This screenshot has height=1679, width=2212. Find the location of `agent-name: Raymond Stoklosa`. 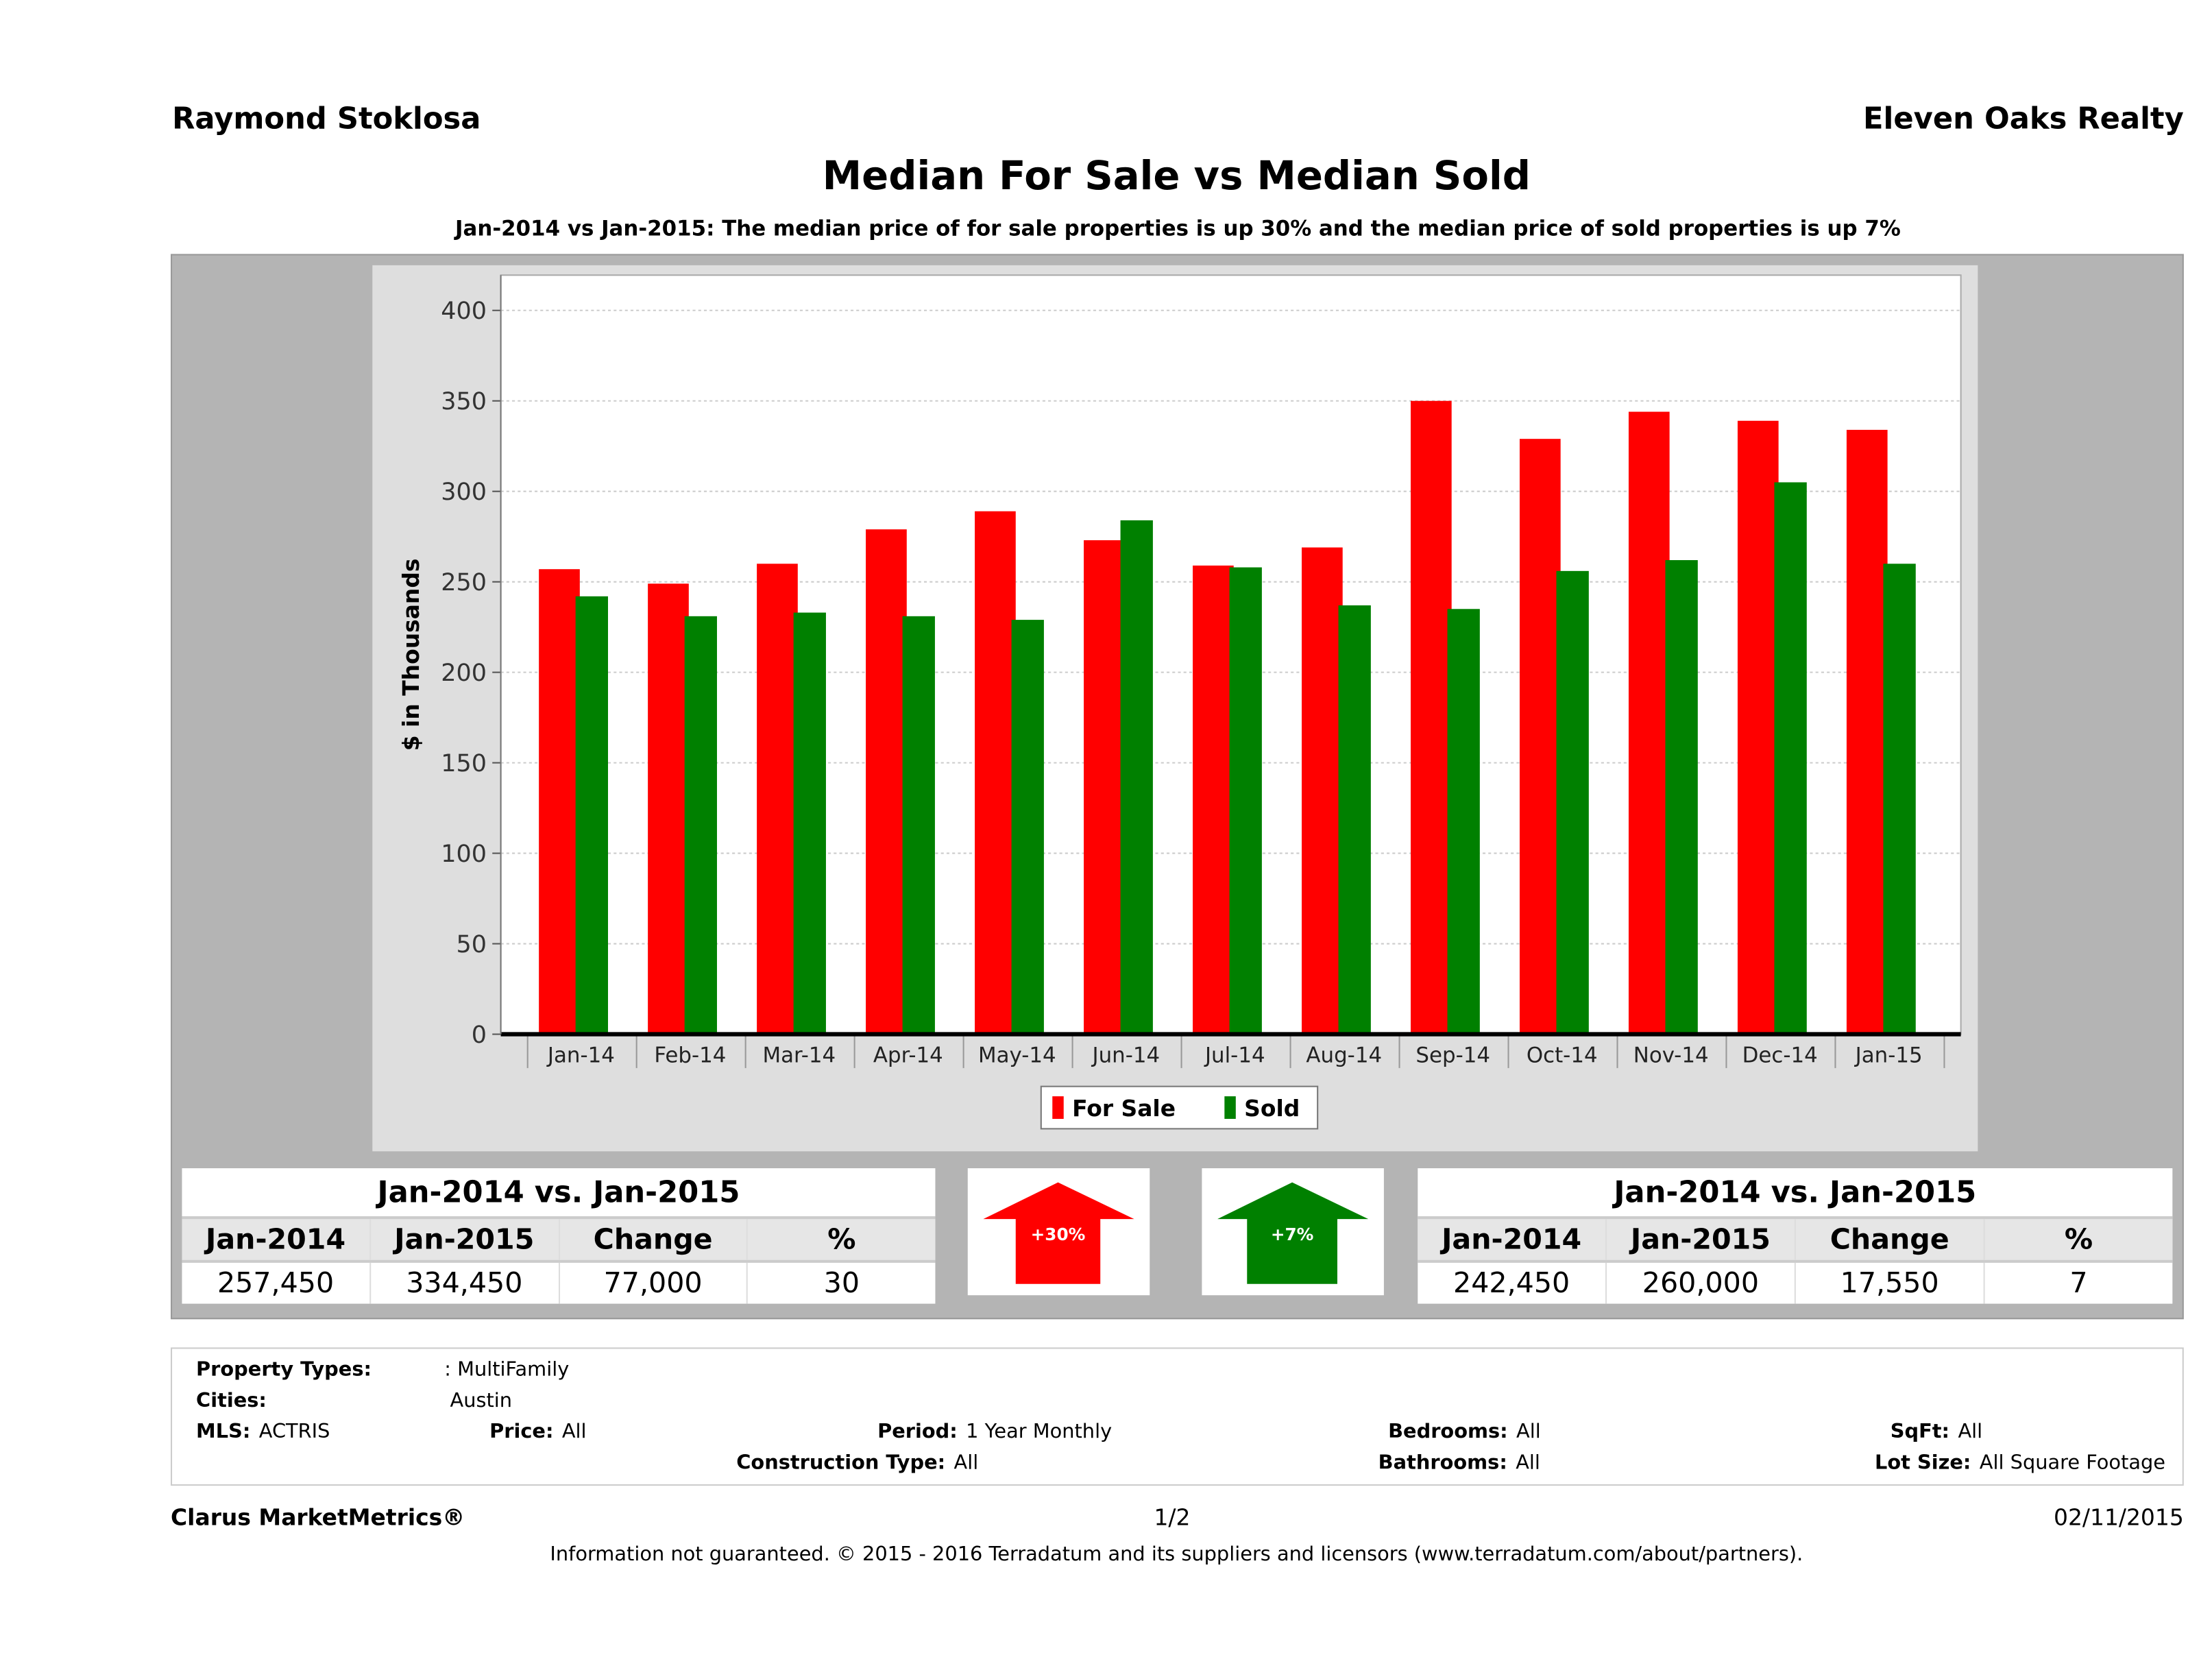

agent-name: Raymond Stoklosa is located at coordinates (326, 118).